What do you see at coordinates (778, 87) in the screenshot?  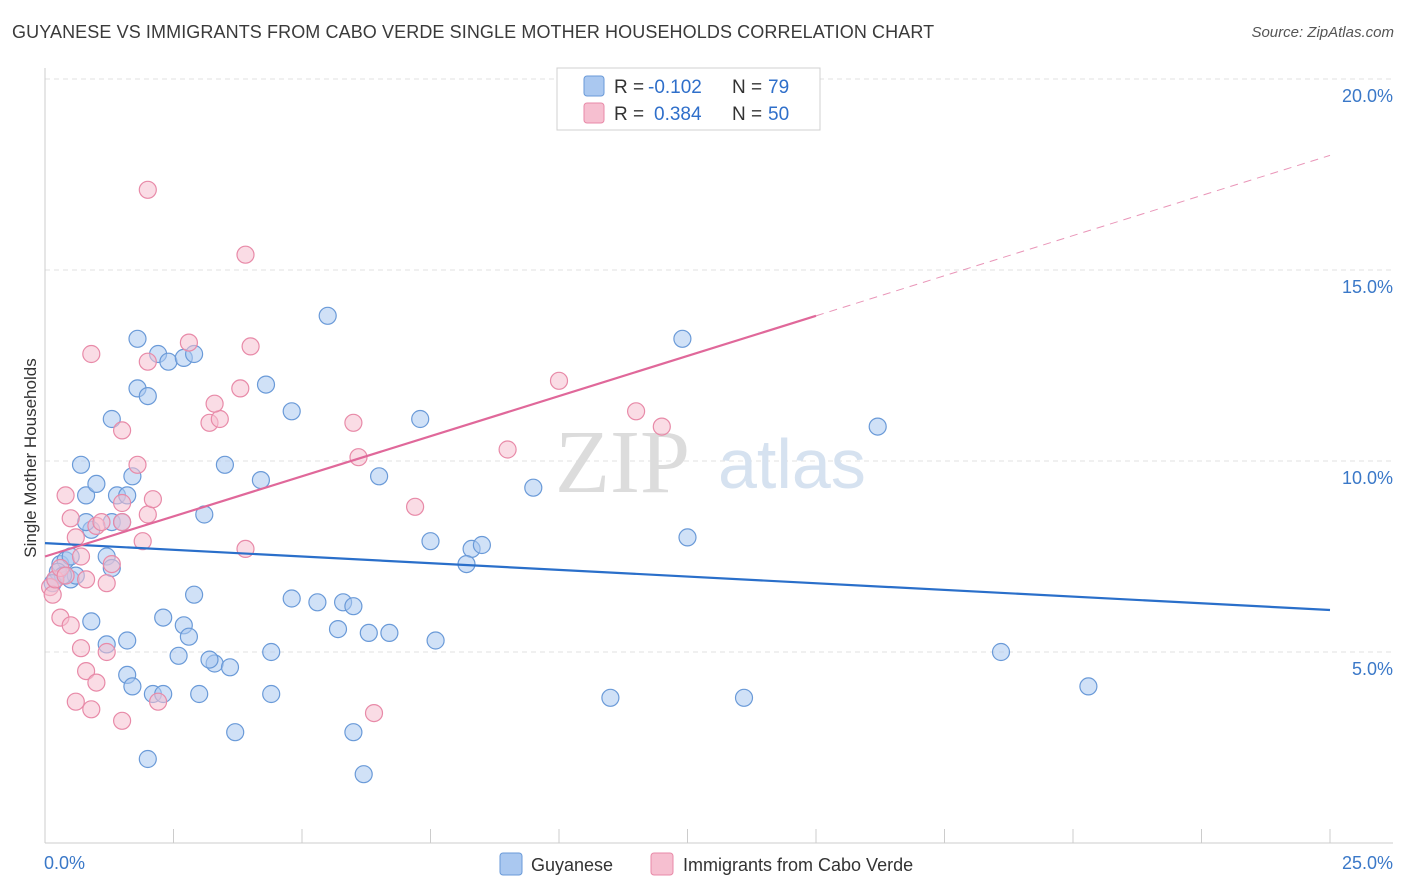 I see `legend-n-value-1: 79` at bounding box center [778, 87].